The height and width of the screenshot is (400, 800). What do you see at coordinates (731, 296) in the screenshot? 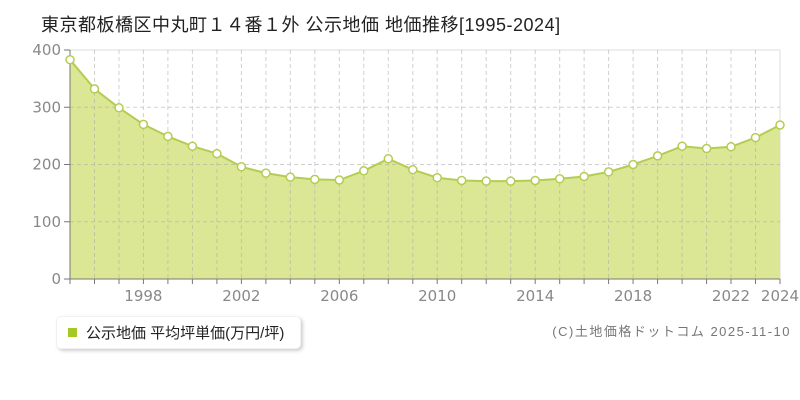
I see `x-tick-label: 2022` at bounding box center [731, 296].